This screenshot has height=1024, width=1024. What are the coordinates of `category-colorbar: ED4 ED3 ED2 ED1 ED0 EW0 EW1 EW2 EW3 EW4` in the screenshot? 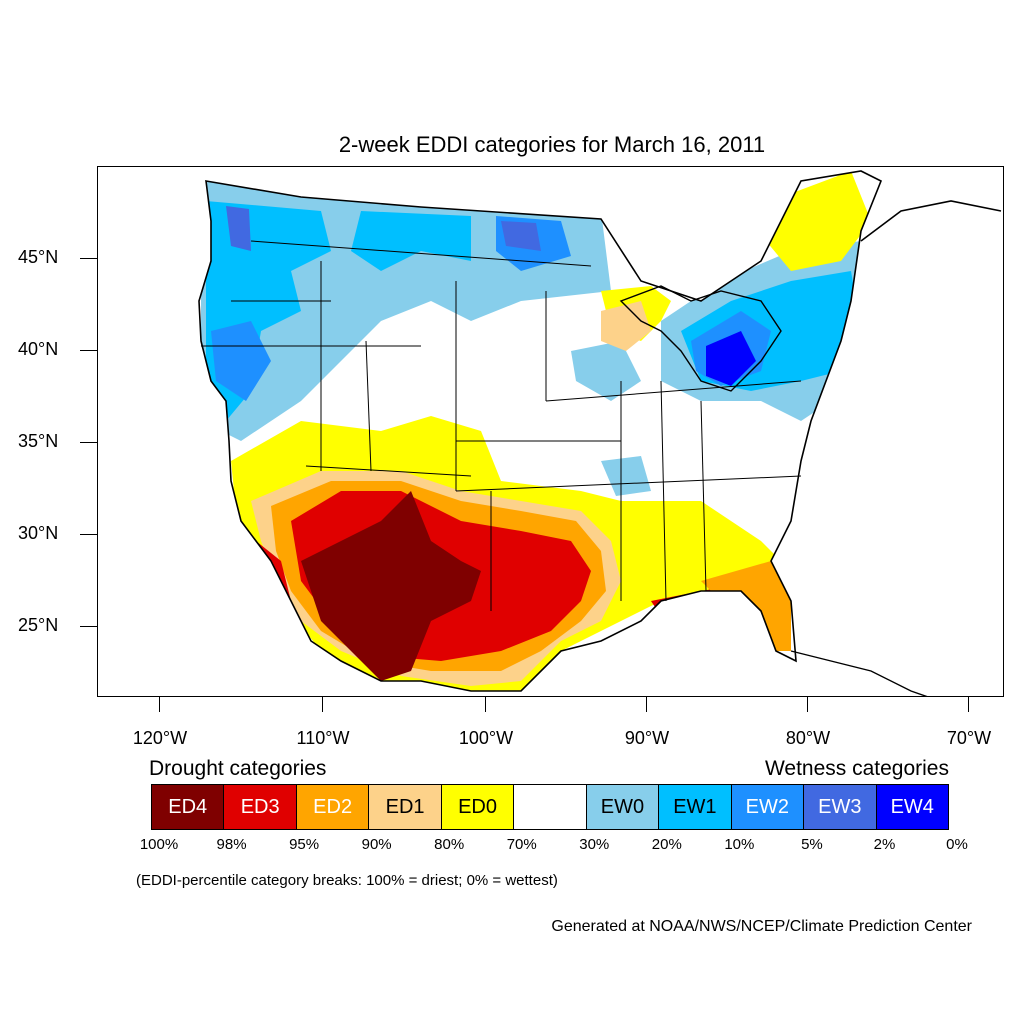 It's located at (550, 807).